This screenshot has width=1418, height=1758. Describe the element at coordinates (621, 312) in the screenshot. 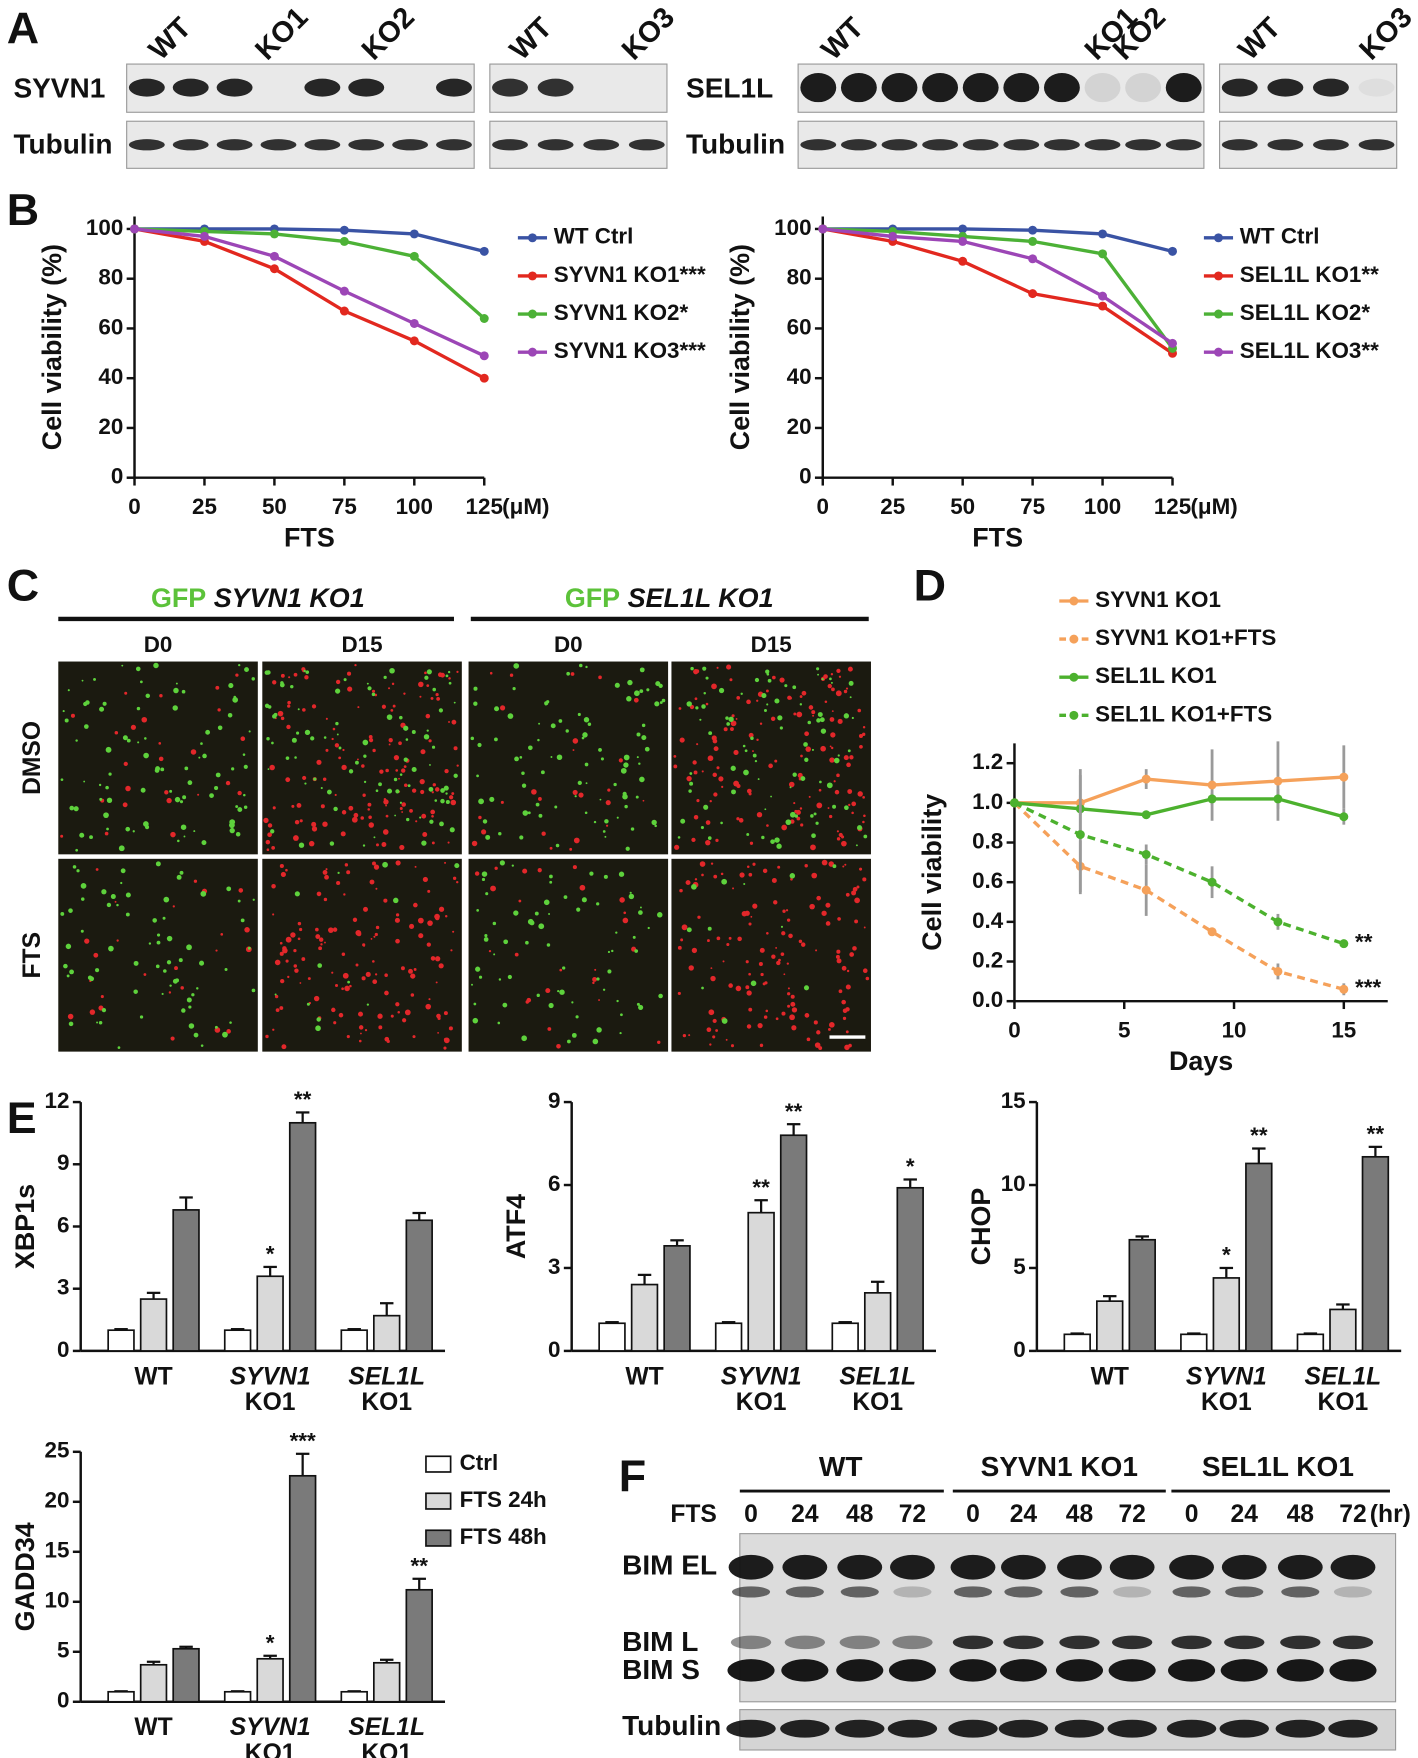

I see `legend-label: SYVN1 KO2*` at that location.